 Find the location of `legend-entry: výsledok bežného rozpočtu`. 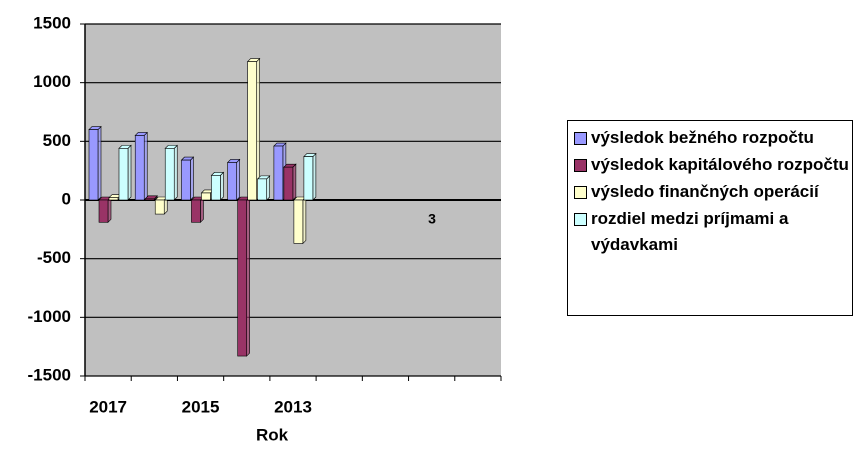

legend-entry: výsledok bežného rozpočtu is located at coordinates (713, 138).